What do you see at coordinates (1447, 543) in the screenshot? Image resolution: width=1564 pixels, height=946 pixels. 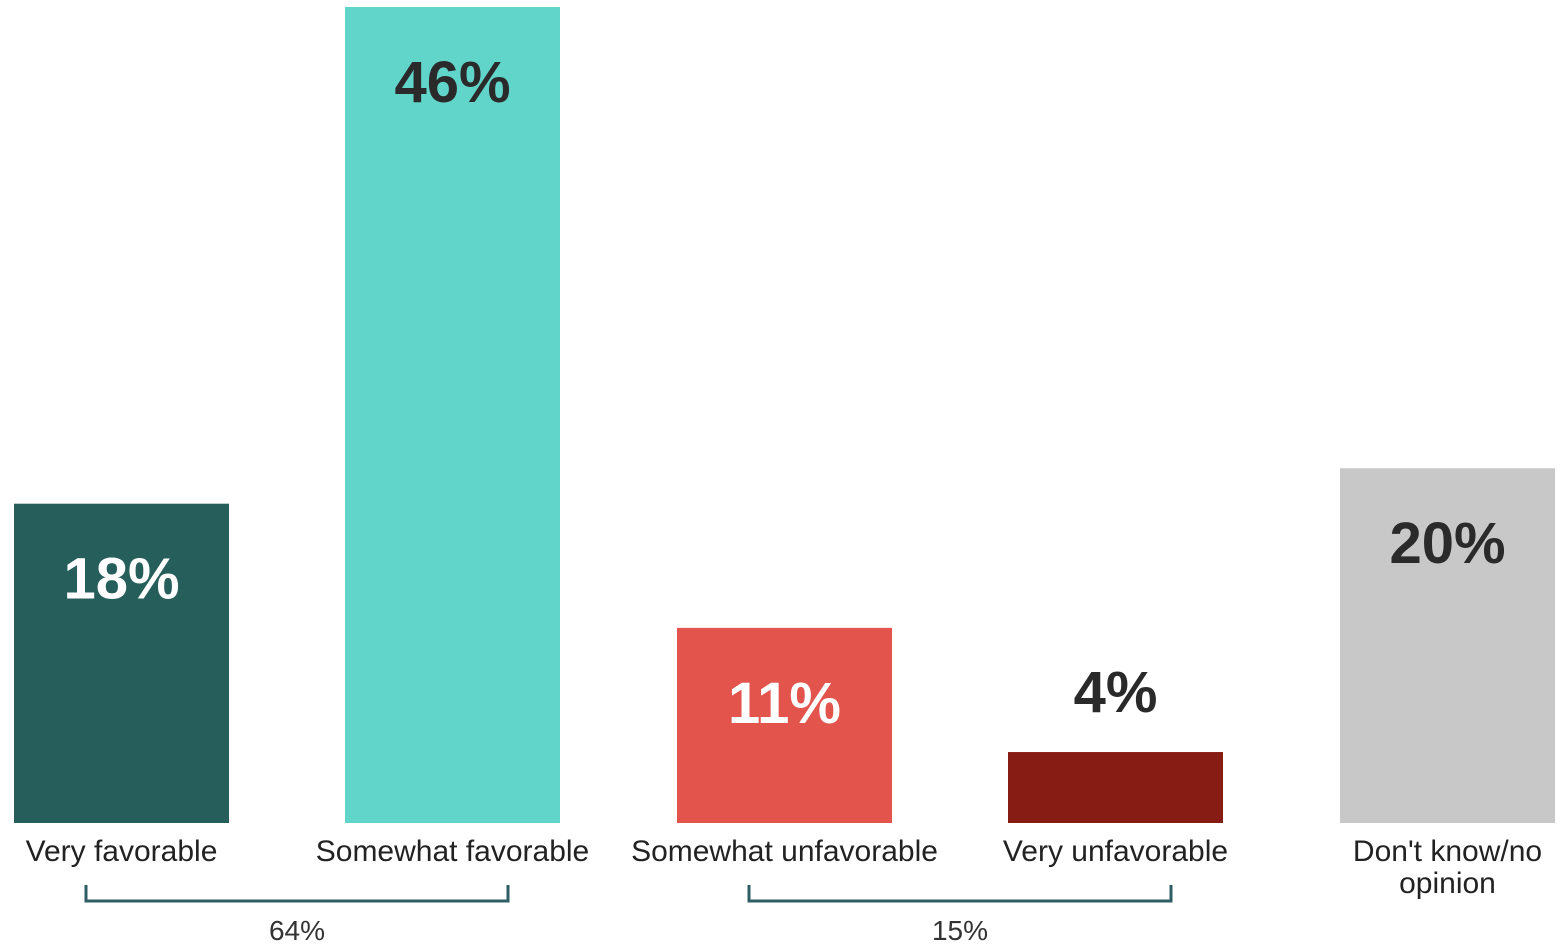 I see `data-label-don-t-know-no-opinion: 20%` at bounding box center [1447, 543].